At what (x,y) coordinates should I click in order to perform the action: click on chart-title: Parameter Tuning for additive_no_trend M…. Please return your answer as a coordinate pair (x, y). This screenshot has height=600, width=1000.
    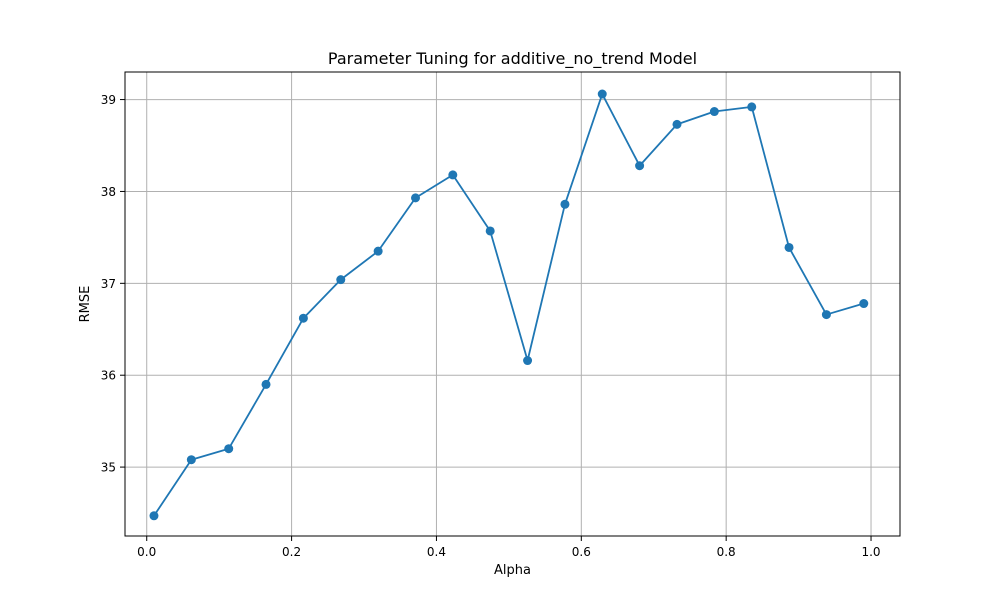
    Looking at the image, I should click on (512, 59).